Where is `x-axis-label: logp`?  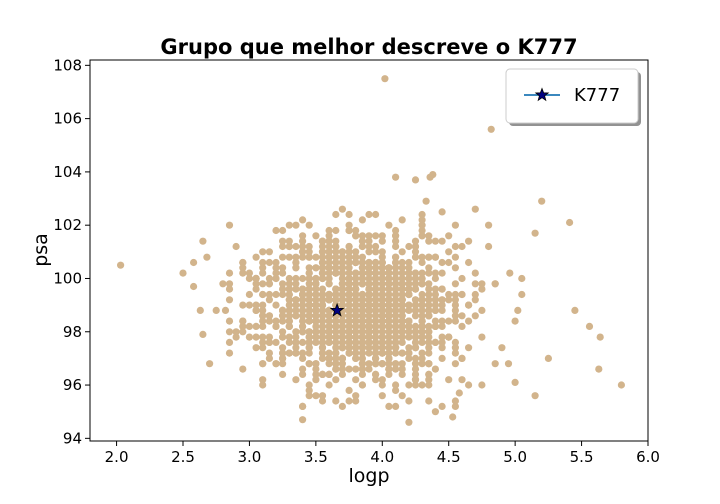 x-axis-label: logp is located at coordinates (368, 476).